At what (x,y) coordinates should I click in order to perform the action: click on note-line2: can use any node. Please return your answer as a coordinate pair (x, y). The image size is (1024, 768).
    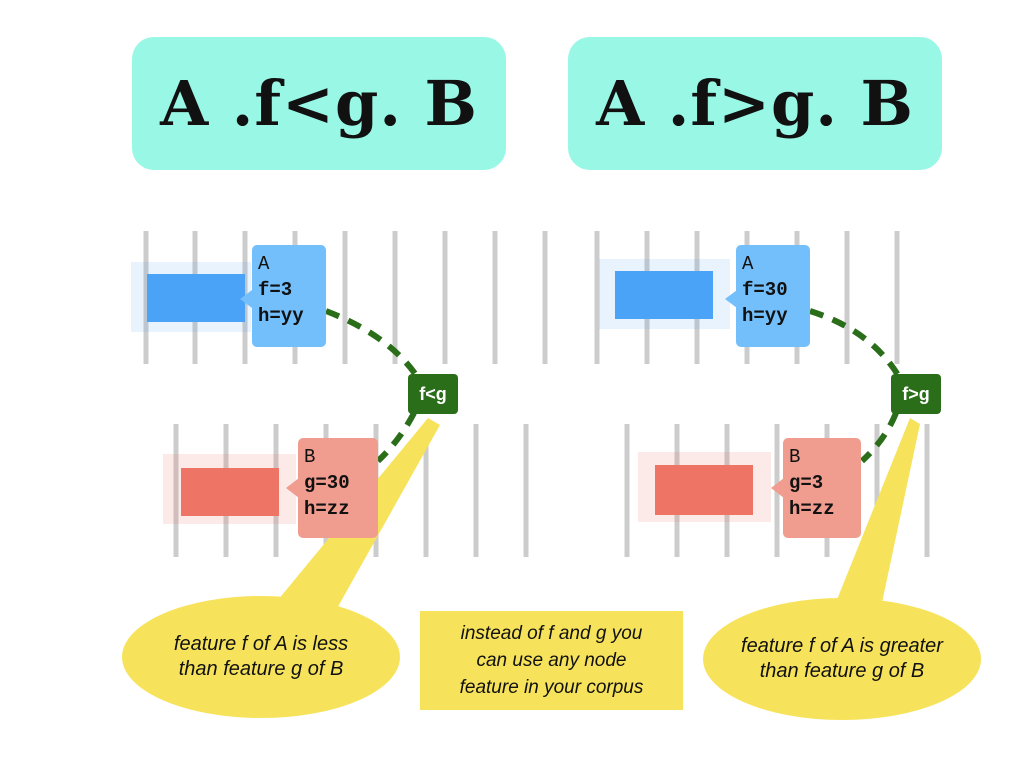
    Looking at the image, I should click on (551, 660).